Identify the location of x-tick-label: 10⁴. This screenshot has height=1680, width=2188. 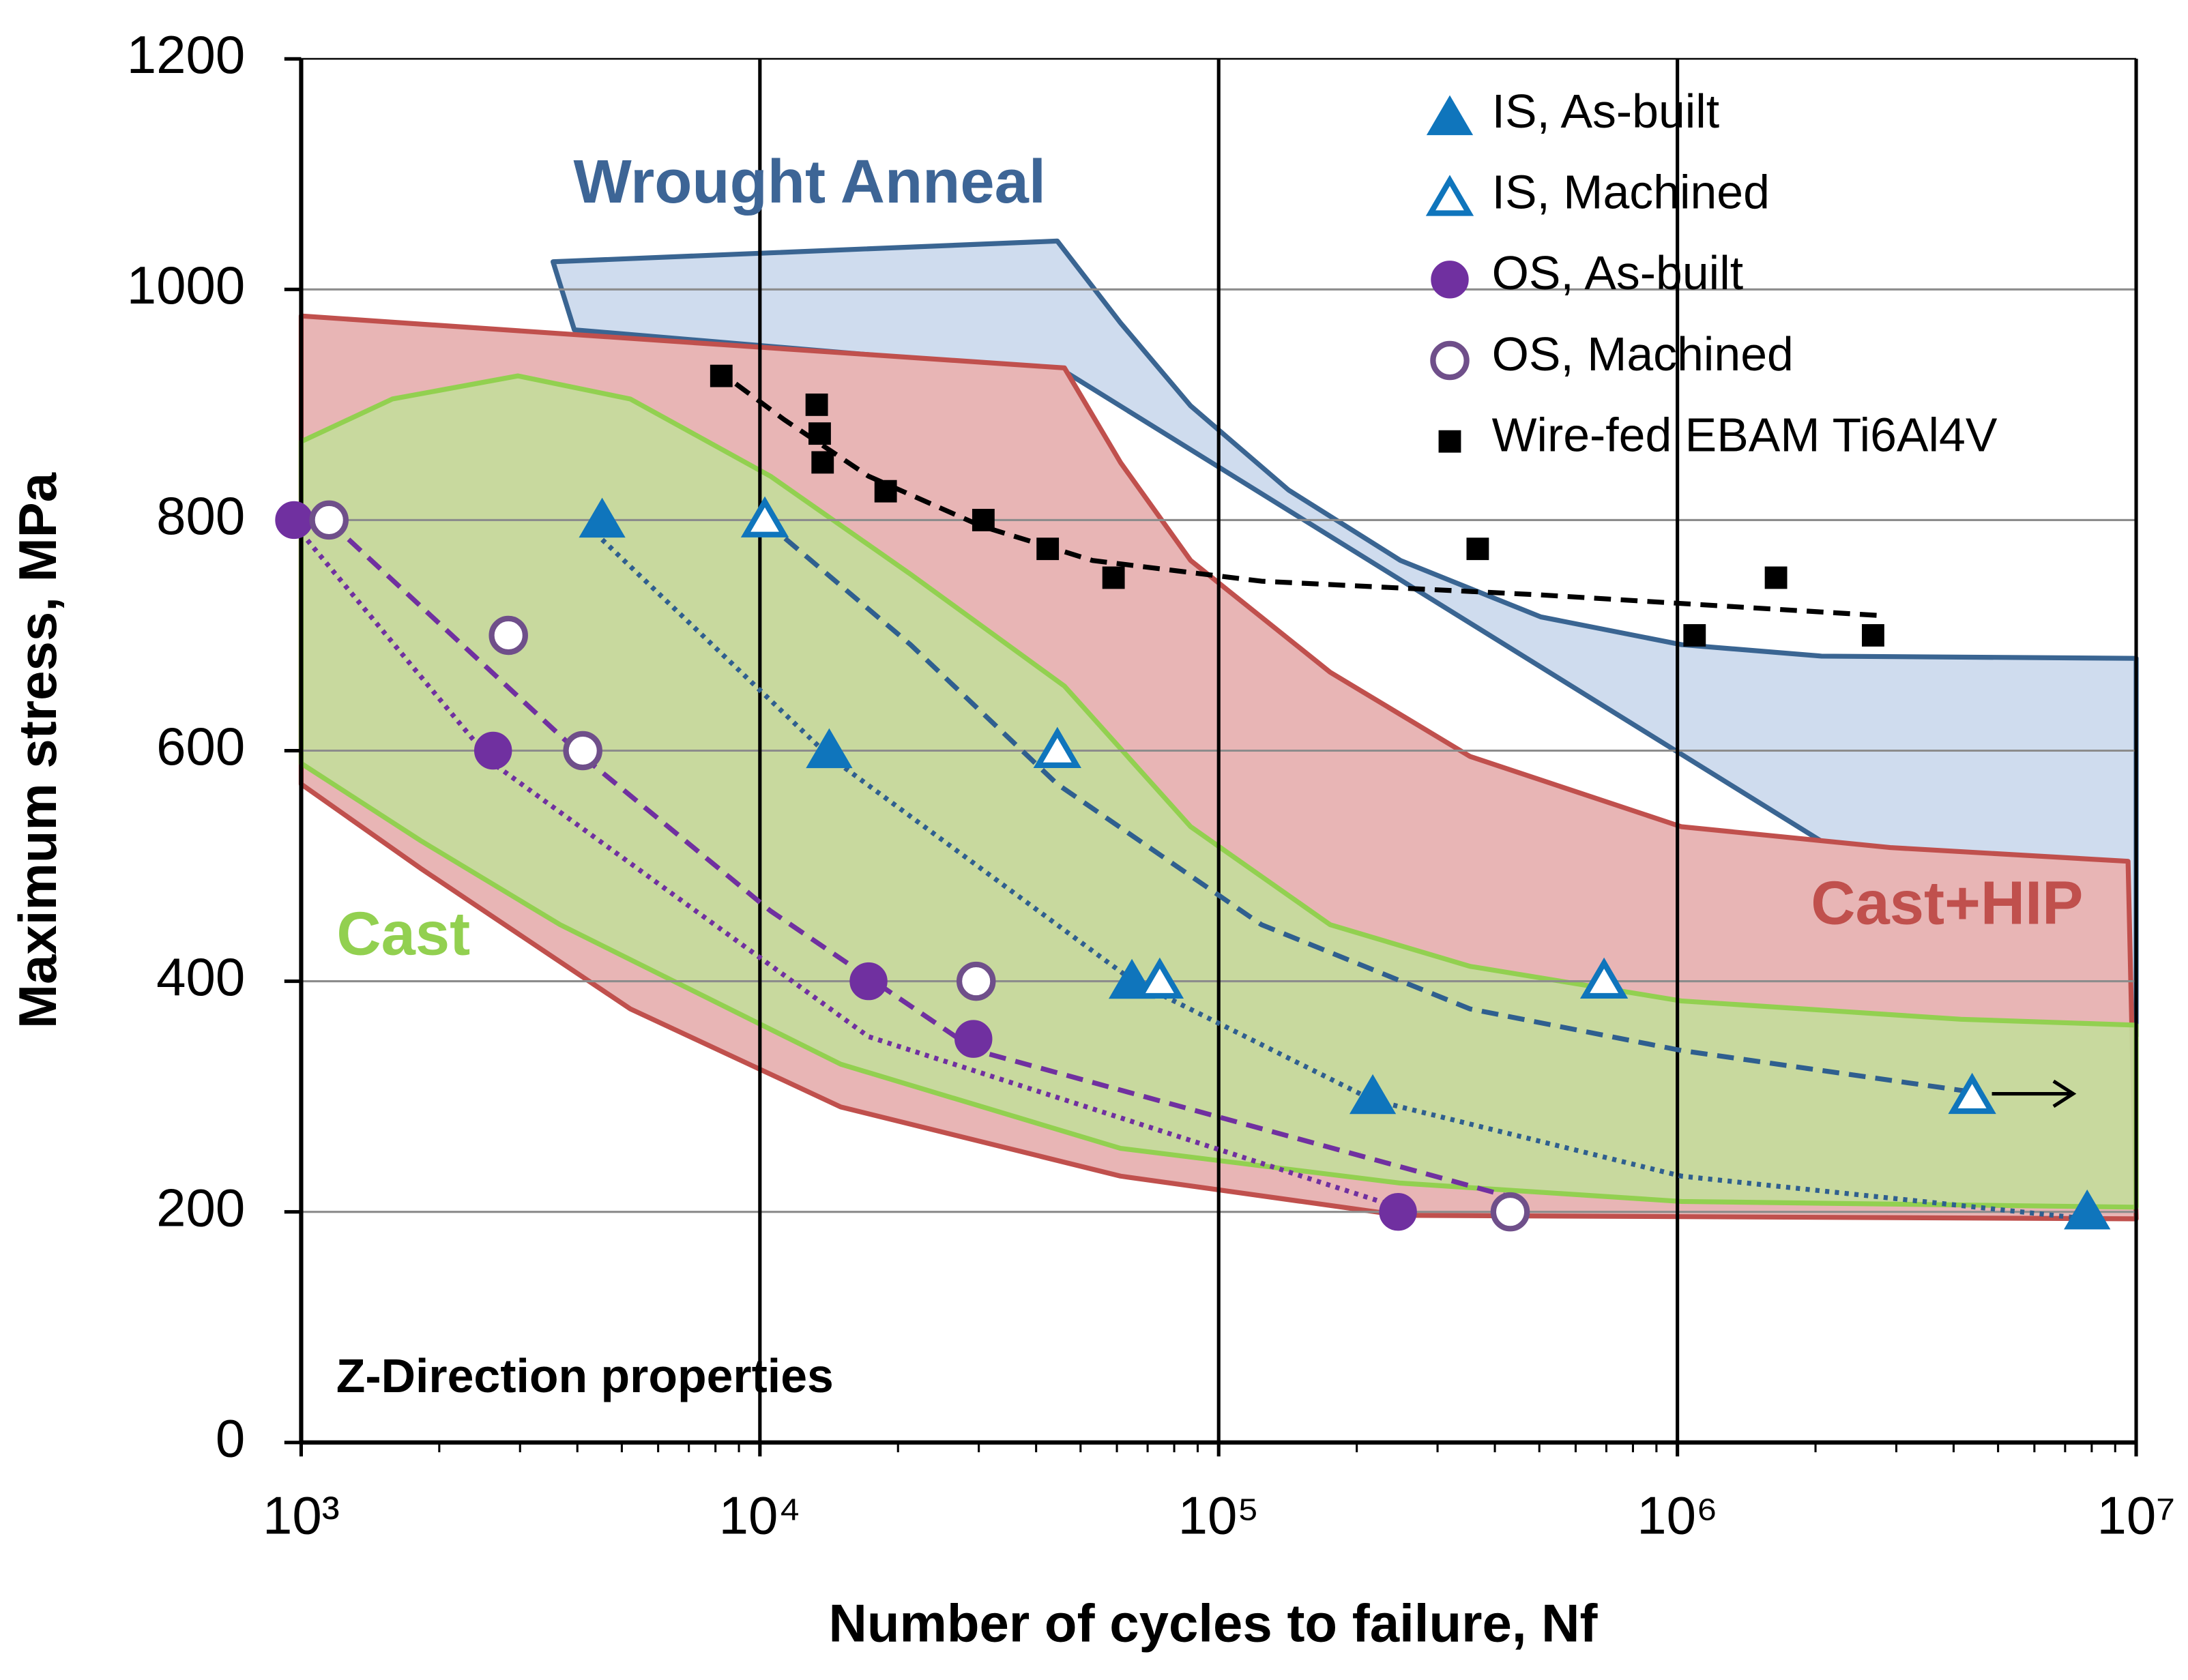
(760, 1515).